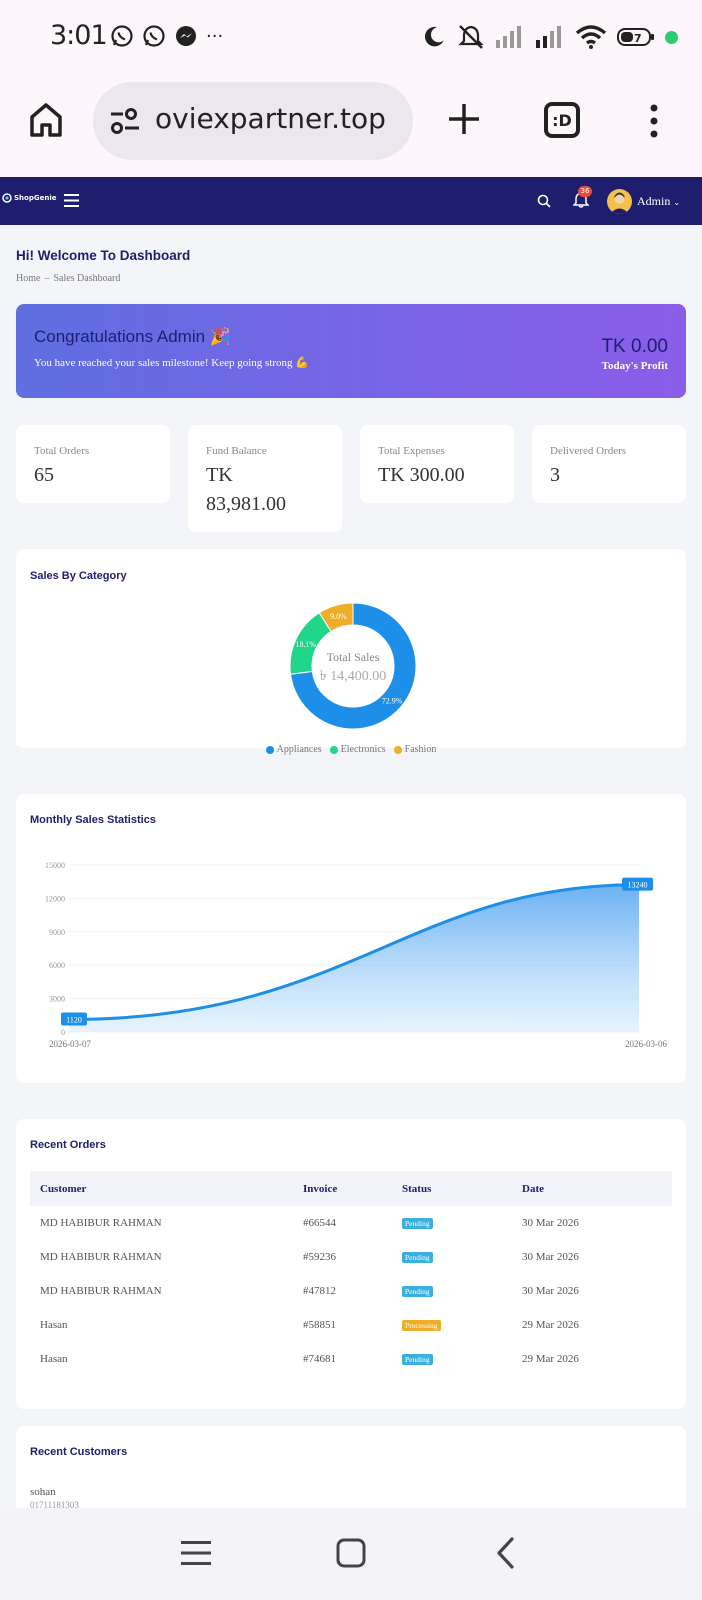 This screenshot has width=702, height=1600. Describe the element at coordinates (35, 198) in the screenshot. I see `logo-text: ShopGenie` at that location.